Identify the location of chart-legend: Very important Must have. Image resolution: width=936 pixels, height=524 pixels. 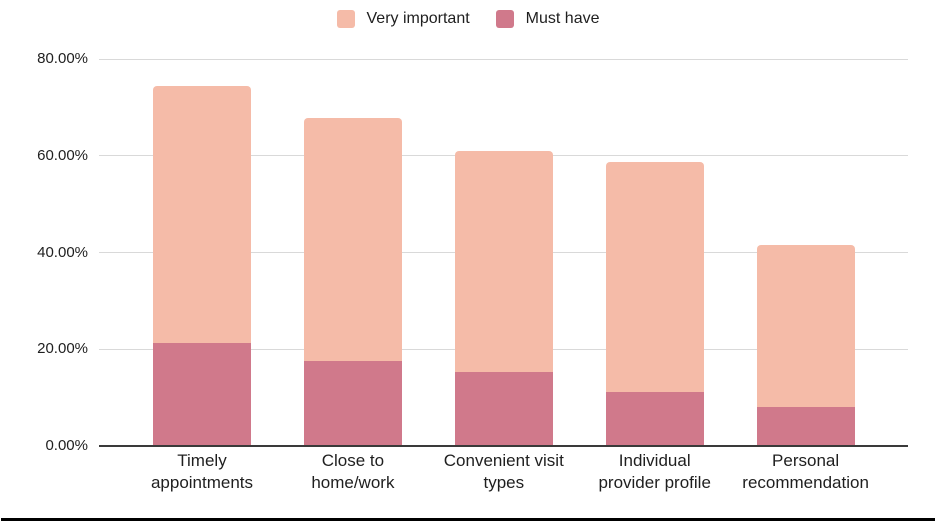
(468, 19).